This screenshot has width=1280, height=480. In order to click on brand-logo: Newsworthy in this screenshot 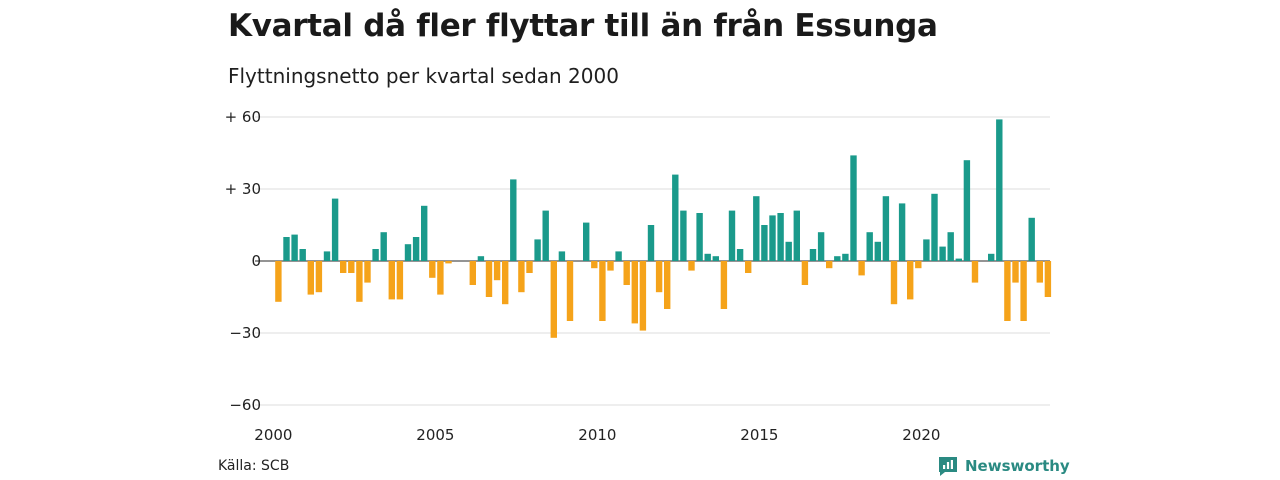, I will do `click(1003, 466)`.